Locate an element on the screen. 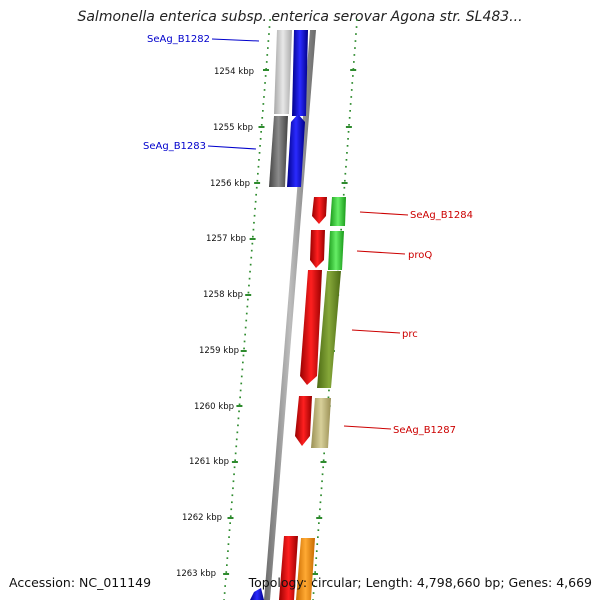  gene-arrow-dark-gray is located at coordinates (278, 151).